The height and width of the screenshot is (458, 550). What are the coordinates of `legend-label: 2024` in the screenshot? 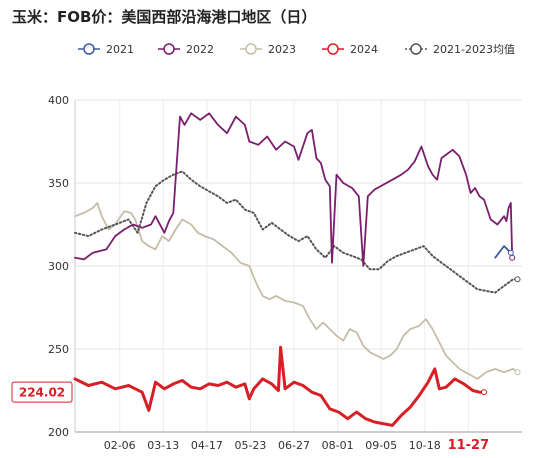 It's located at (364, 49).